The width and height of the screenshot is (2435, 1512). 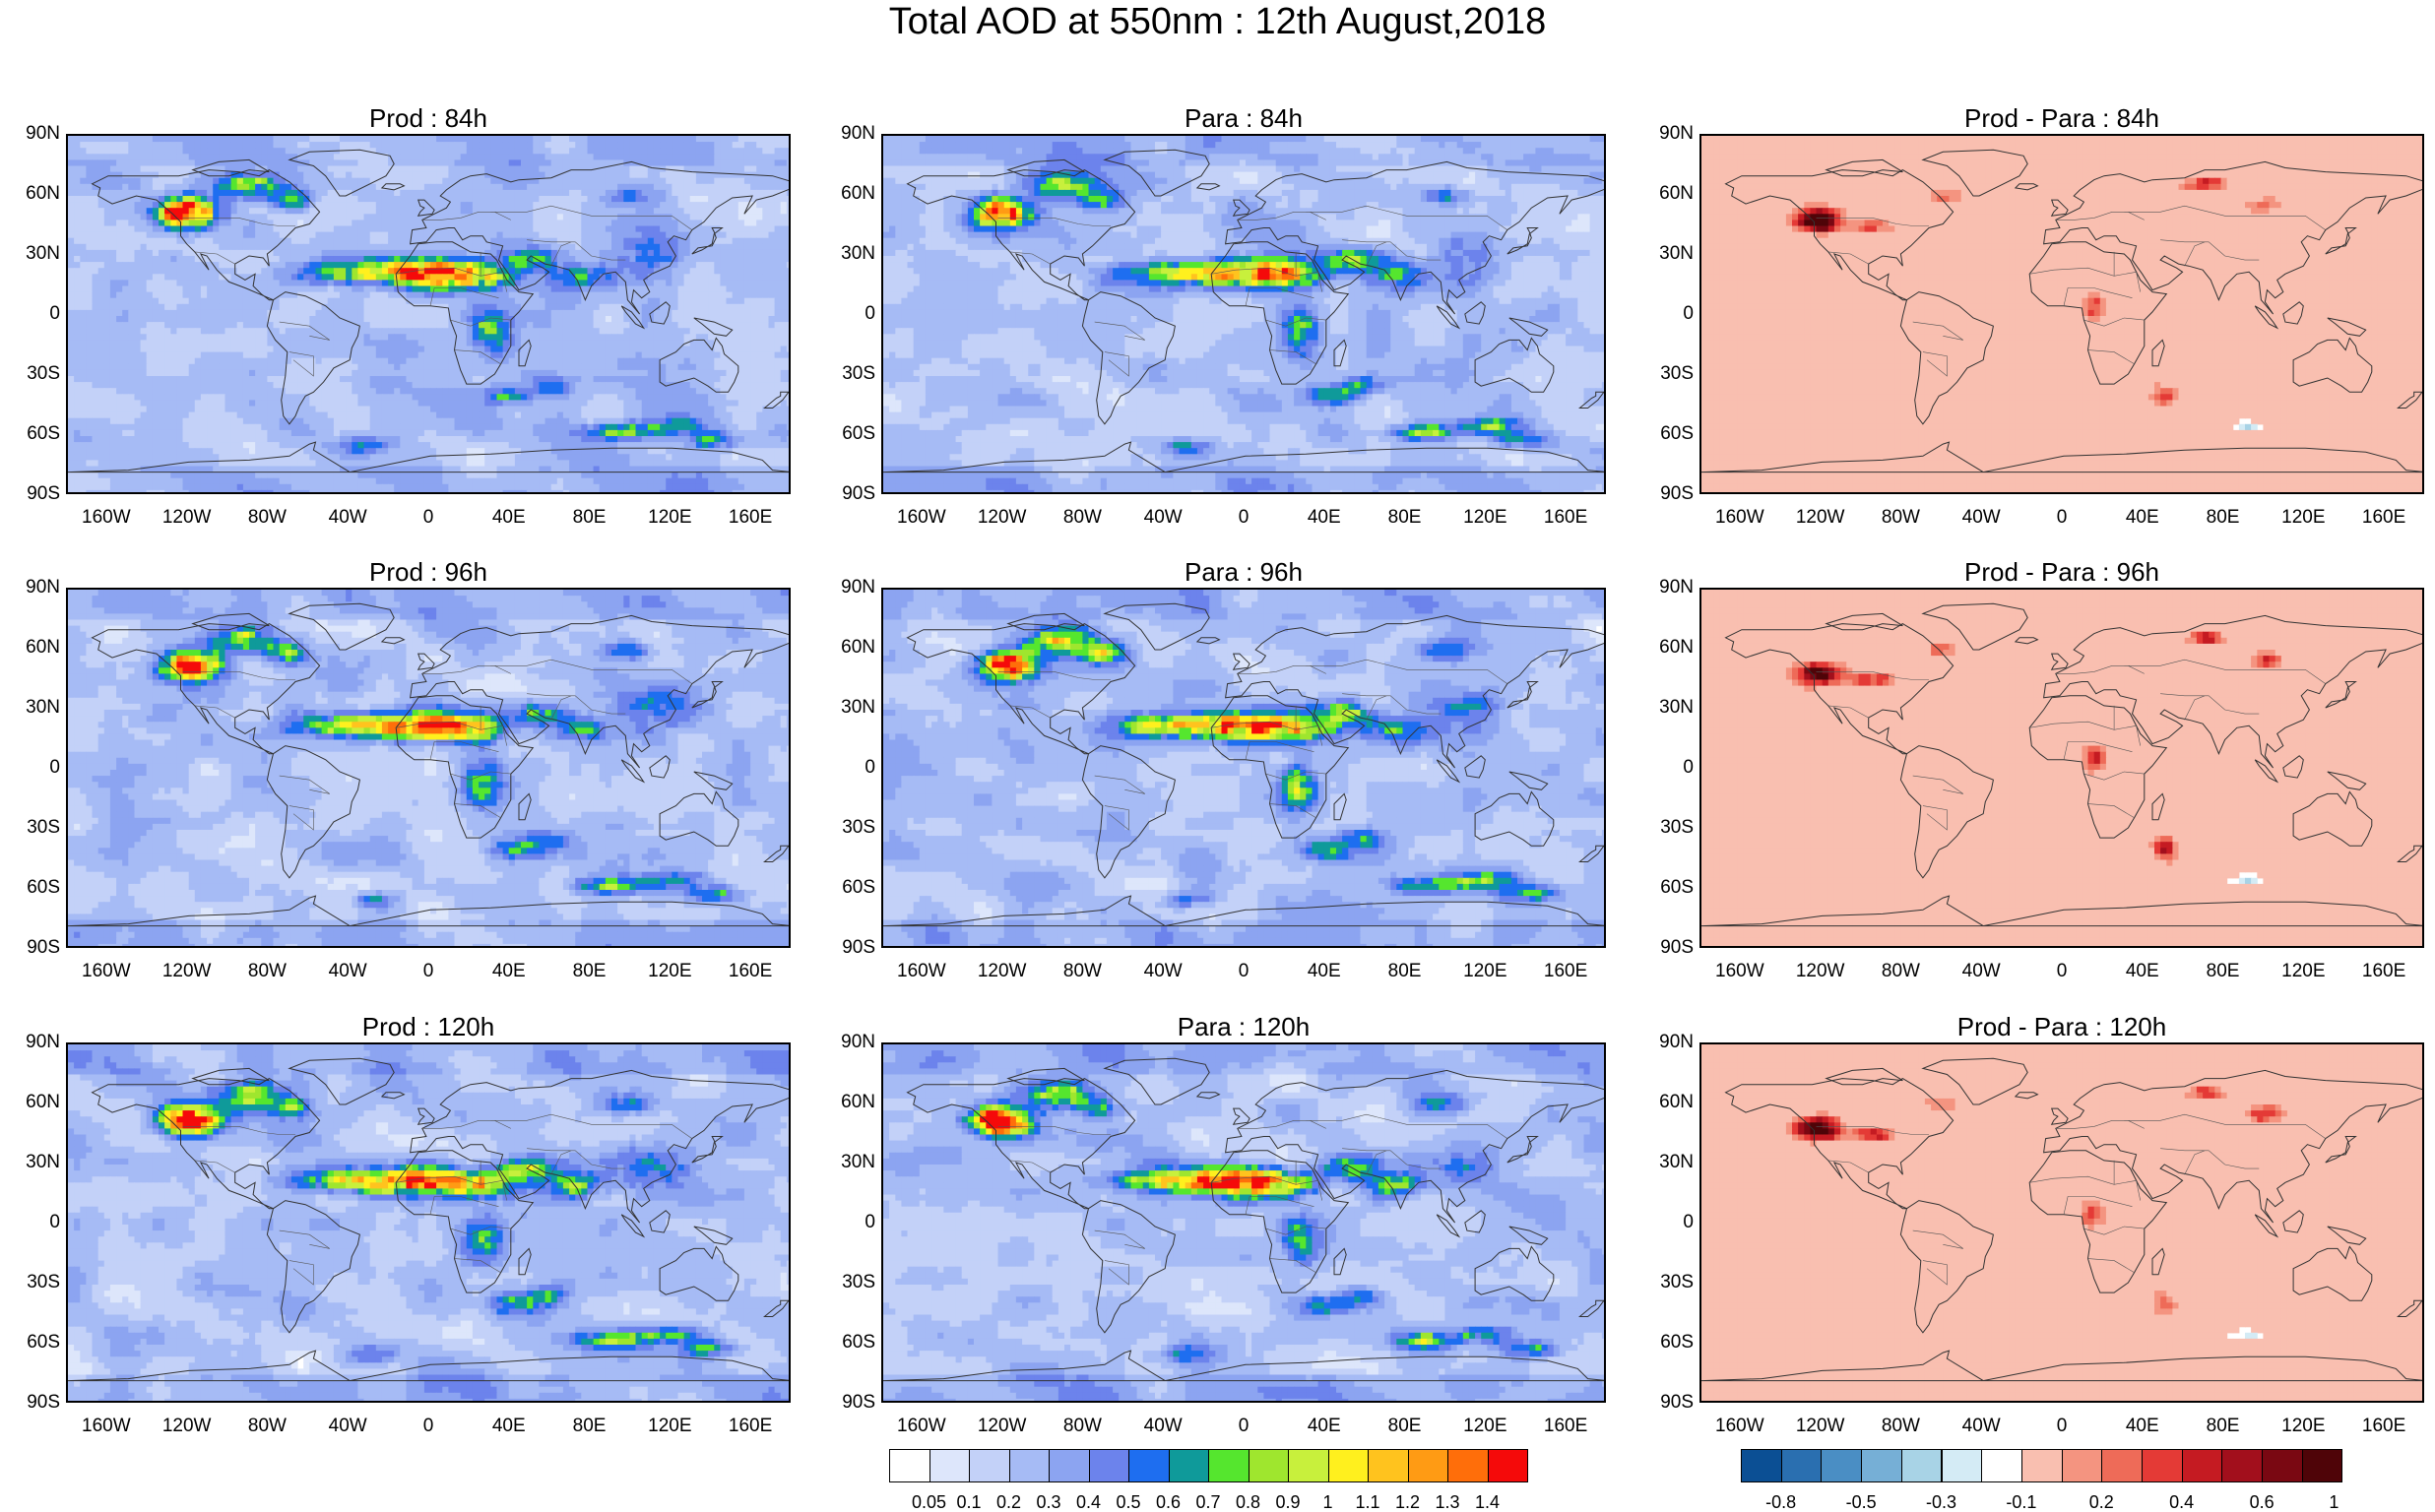 I want to click on panel-title: Prod - Para : 84h, so click(x=2061, y=118).